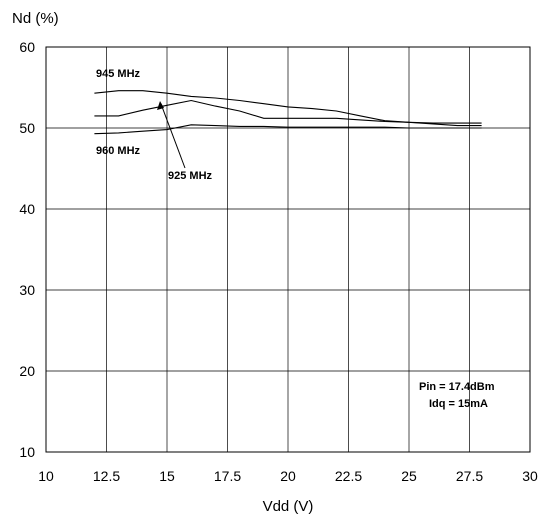 This screenshot has width=544, height=522. I want to click on y-axis-title: Nd (%), so click(35, 18).